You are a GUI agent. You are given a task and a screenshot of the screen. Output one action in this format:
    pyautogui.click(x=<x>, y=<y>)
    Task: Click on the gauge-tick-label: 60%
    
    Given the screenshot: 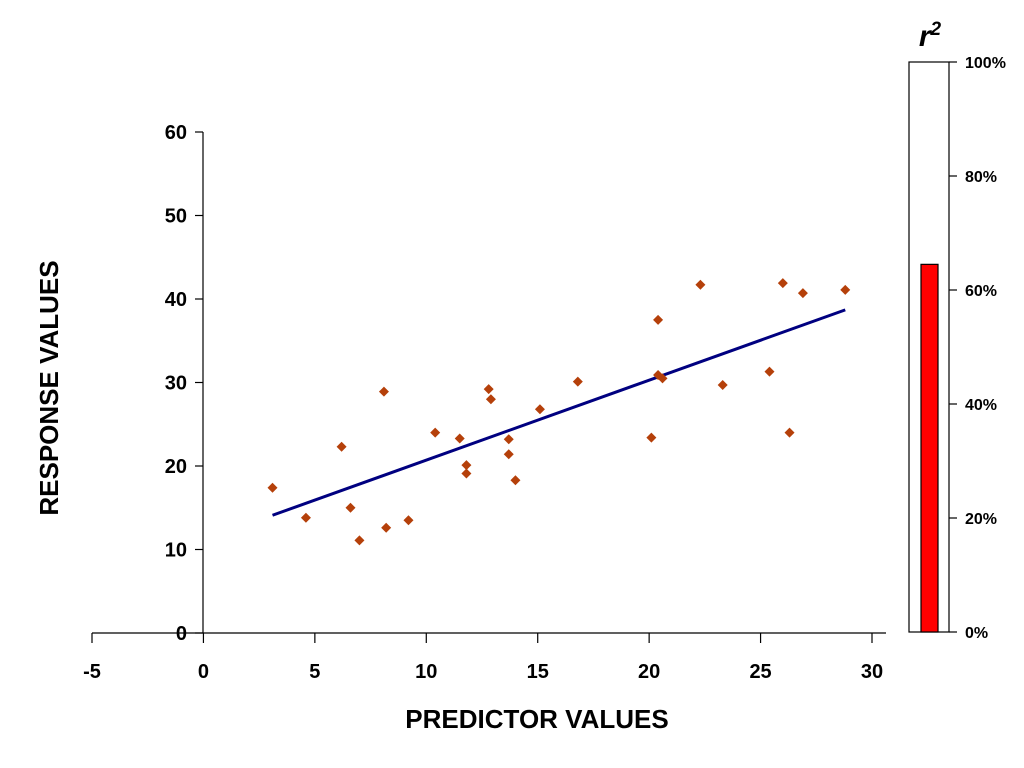 What is the action you would take?
    pyautogui.click(x=981, y=291)
    